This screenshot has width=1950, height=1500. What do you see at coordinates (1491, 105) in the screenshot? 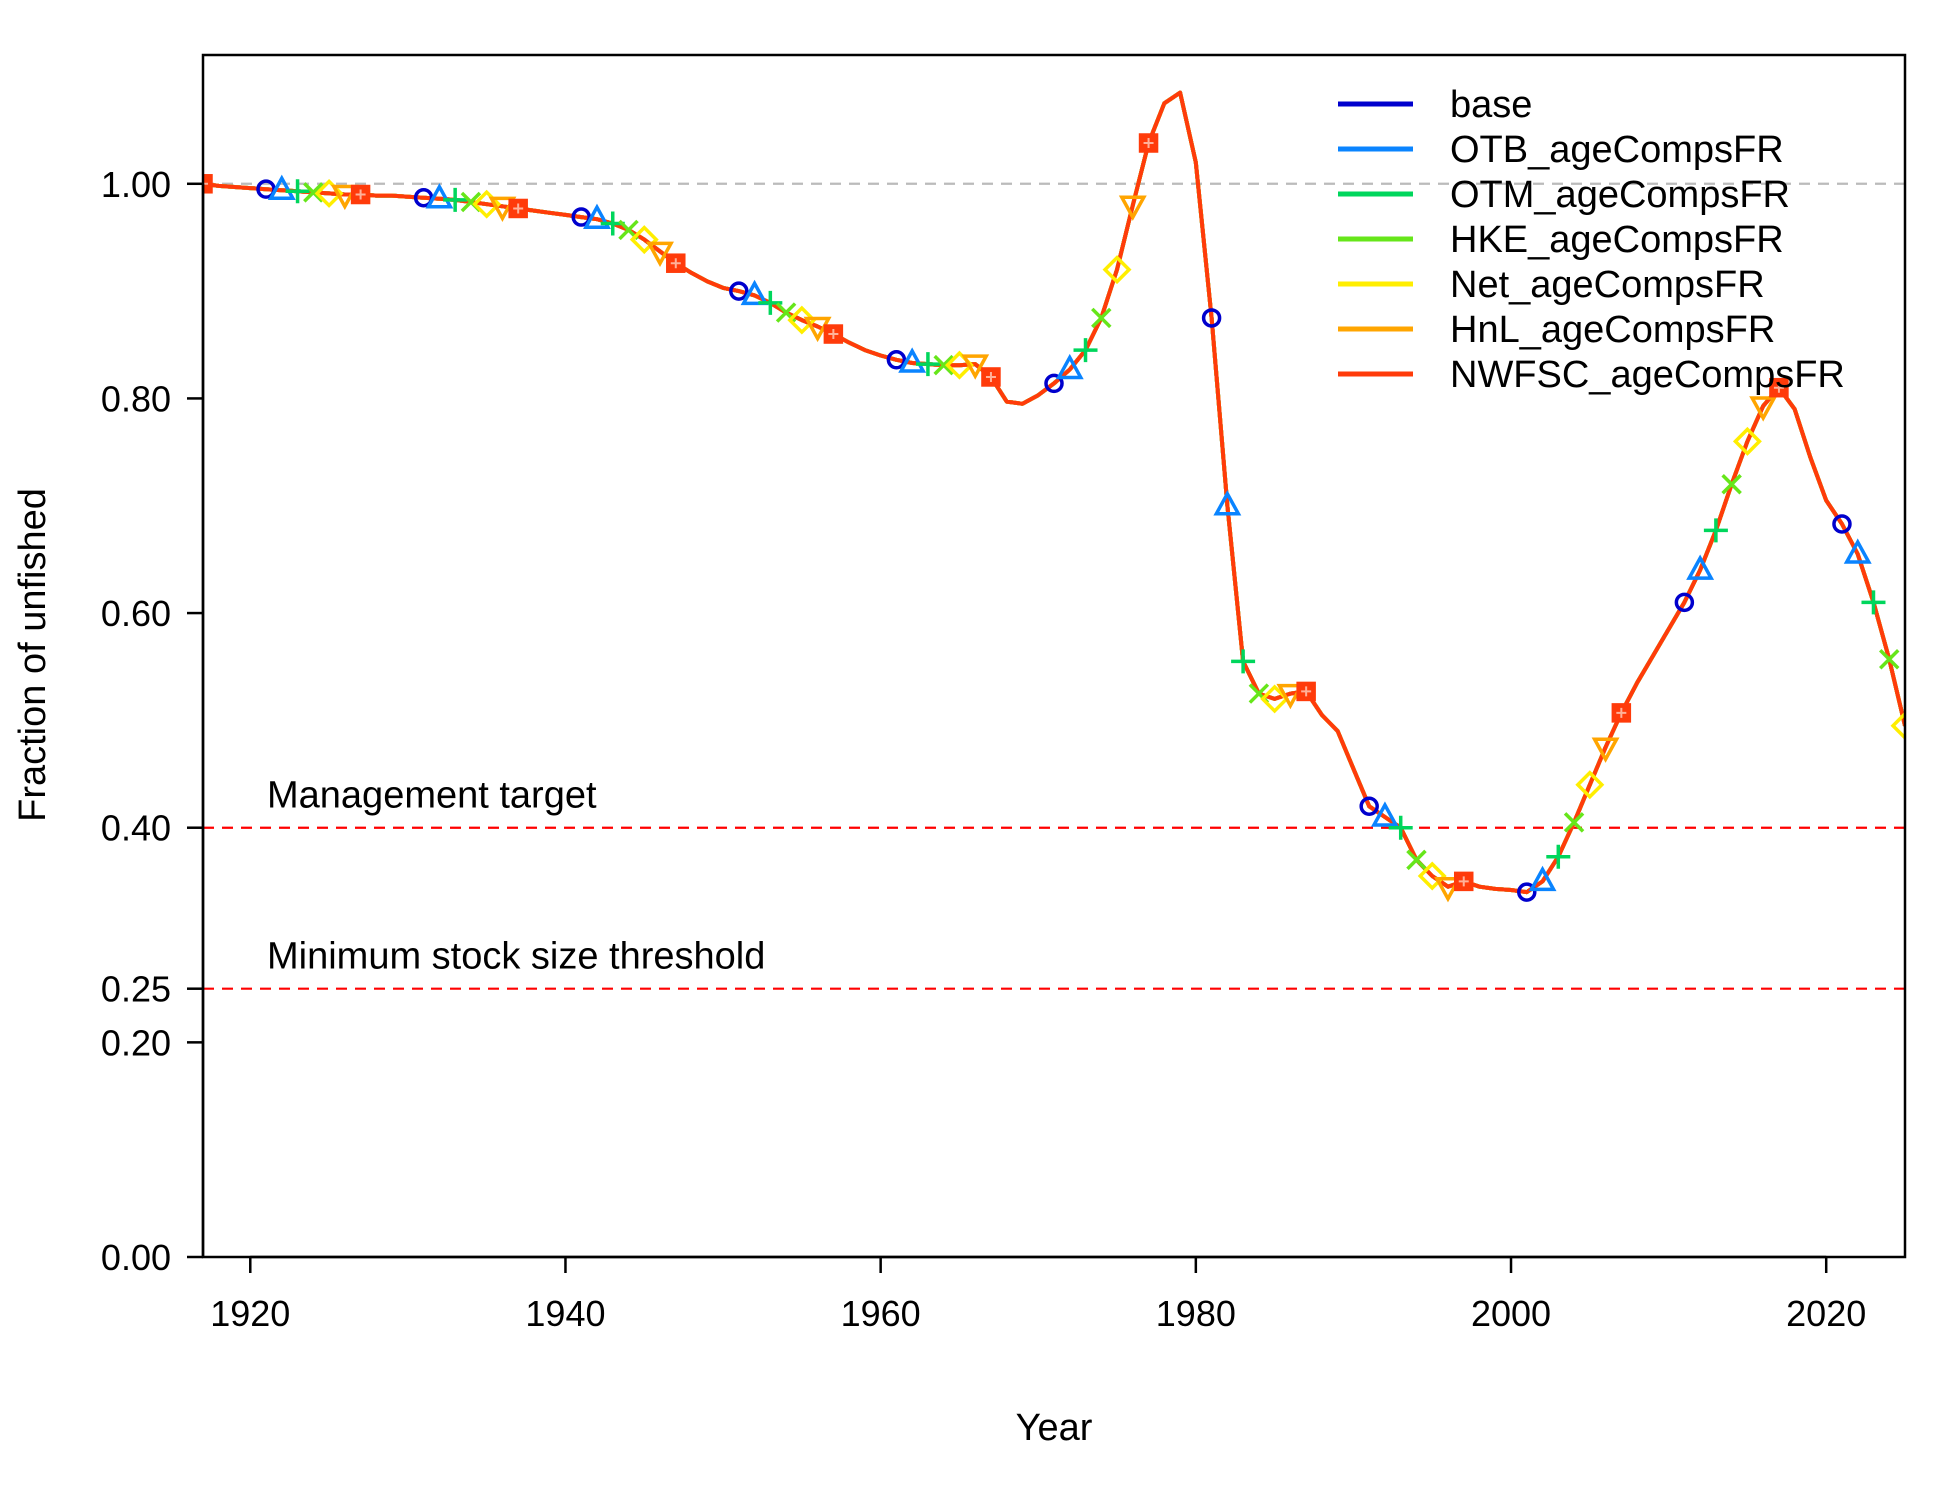
I see `legend-label: base` at bounding box center [1491, 105].